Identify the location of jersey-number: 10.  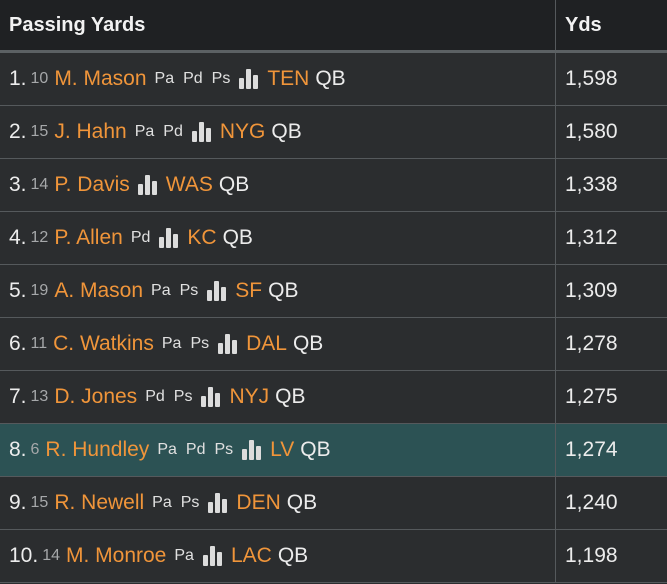
(39, 78).